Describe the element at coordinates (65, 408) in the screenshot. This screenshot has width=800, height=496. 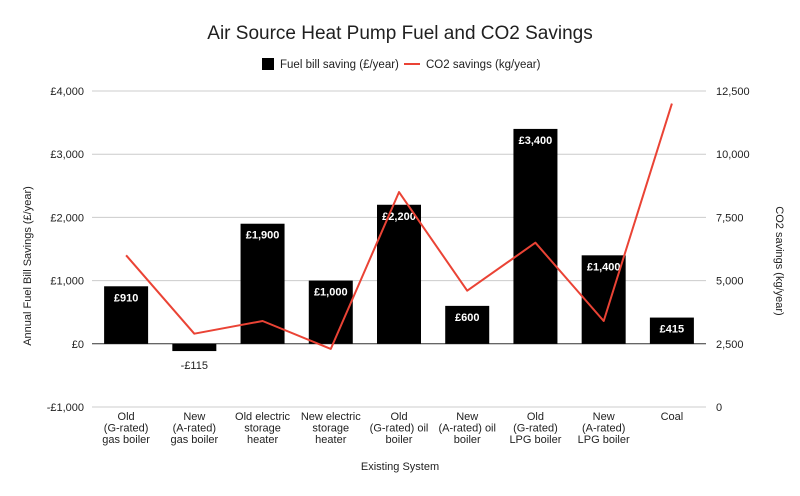
I see `y-tick-label: -£1,000` at that location.